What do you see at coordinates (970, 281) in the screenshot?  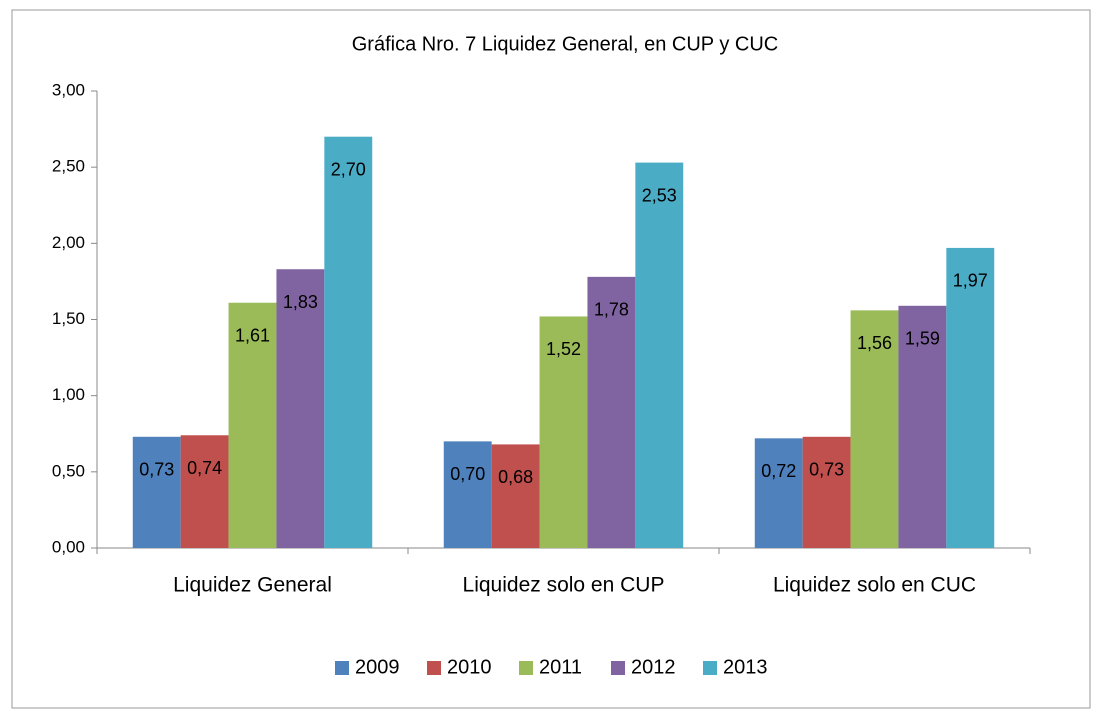 I see `data-label: 1,97` at bounding box center [970, 281].